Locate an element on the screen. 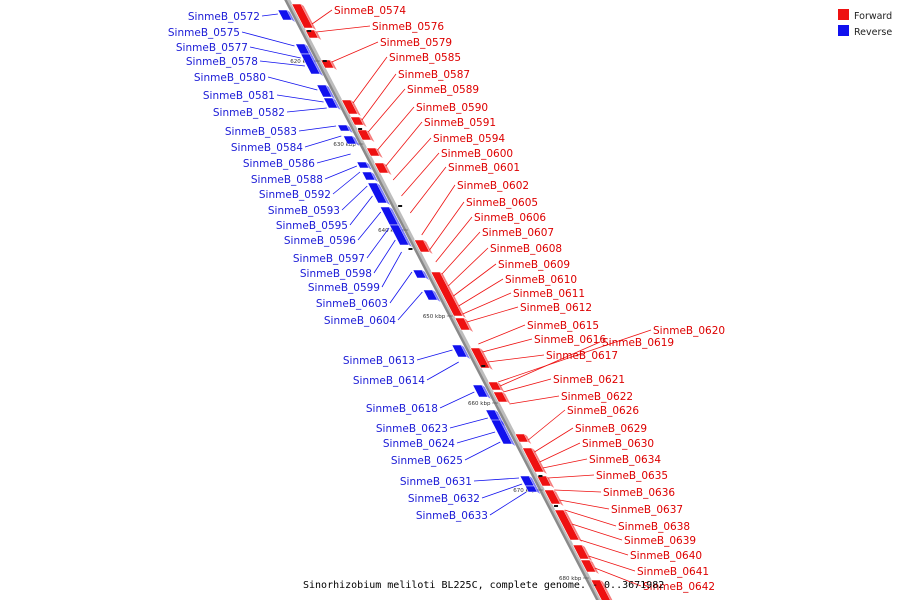 This screenshot has width=900, height=600. forward-gene-label: SinmeB_0626 is located at coordinates (603, 411).